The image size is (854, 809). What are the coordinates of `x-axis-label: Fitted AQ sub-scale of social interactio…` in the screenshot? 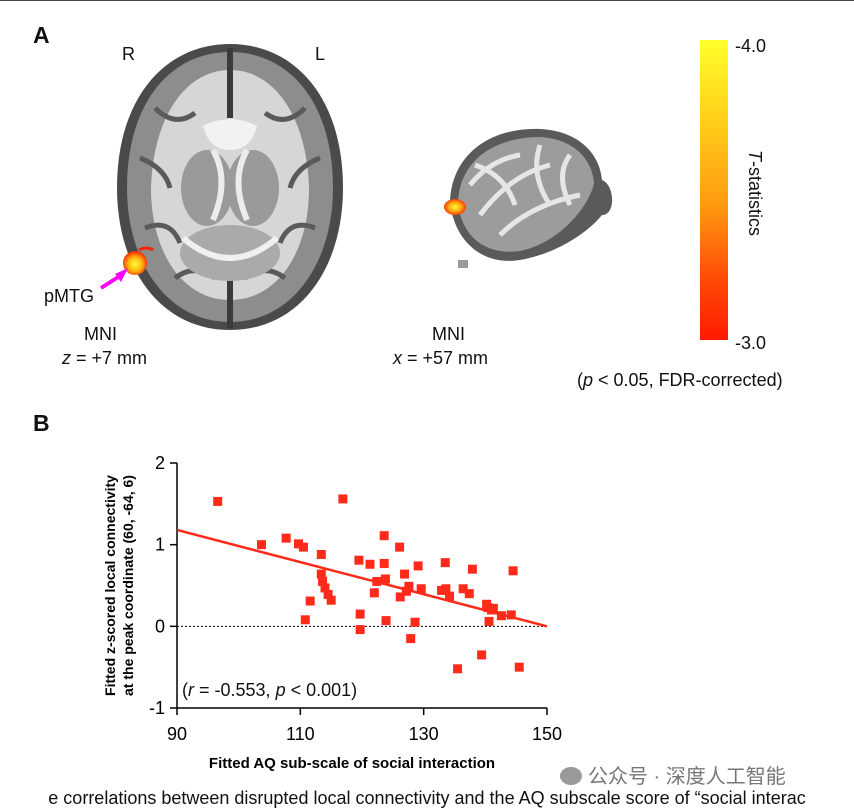 It's located at (352, 763).